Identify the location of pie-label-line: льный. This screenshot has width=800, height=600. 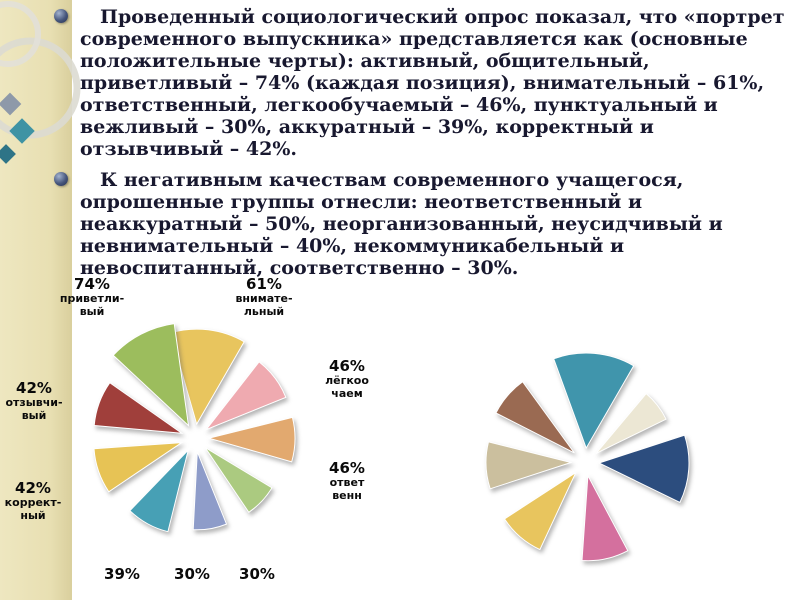
(264, 311).